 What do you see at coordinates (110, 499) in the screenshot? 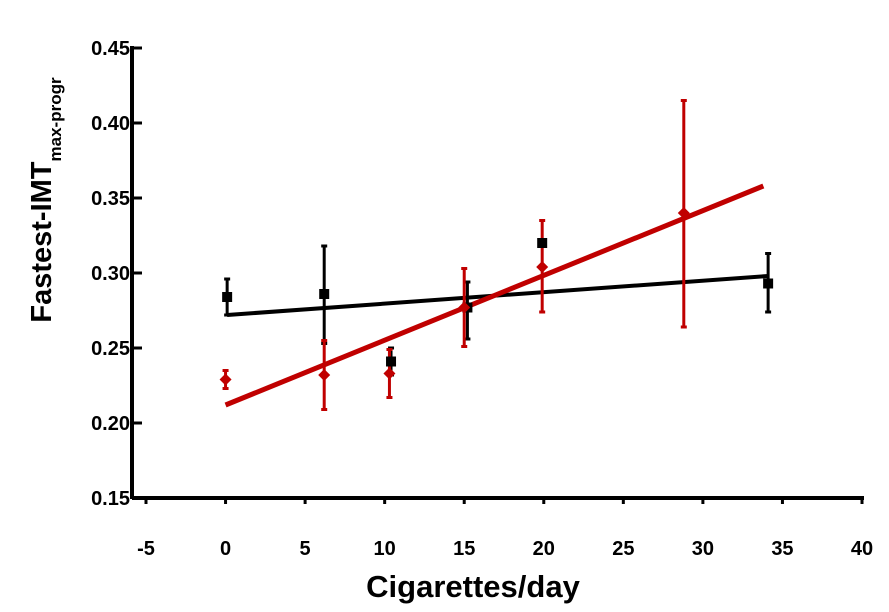
I see `y-tick-label: 0.15` at bounding box center [110, 499].